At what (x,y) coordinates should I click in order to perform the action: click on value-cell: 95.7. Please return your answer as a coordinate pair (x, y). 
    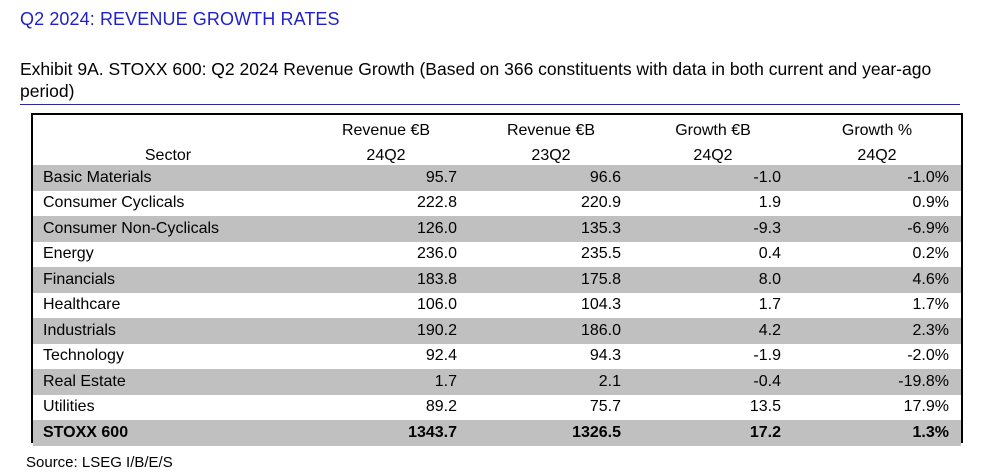
    Looking at the image, I should click on (386, 178).